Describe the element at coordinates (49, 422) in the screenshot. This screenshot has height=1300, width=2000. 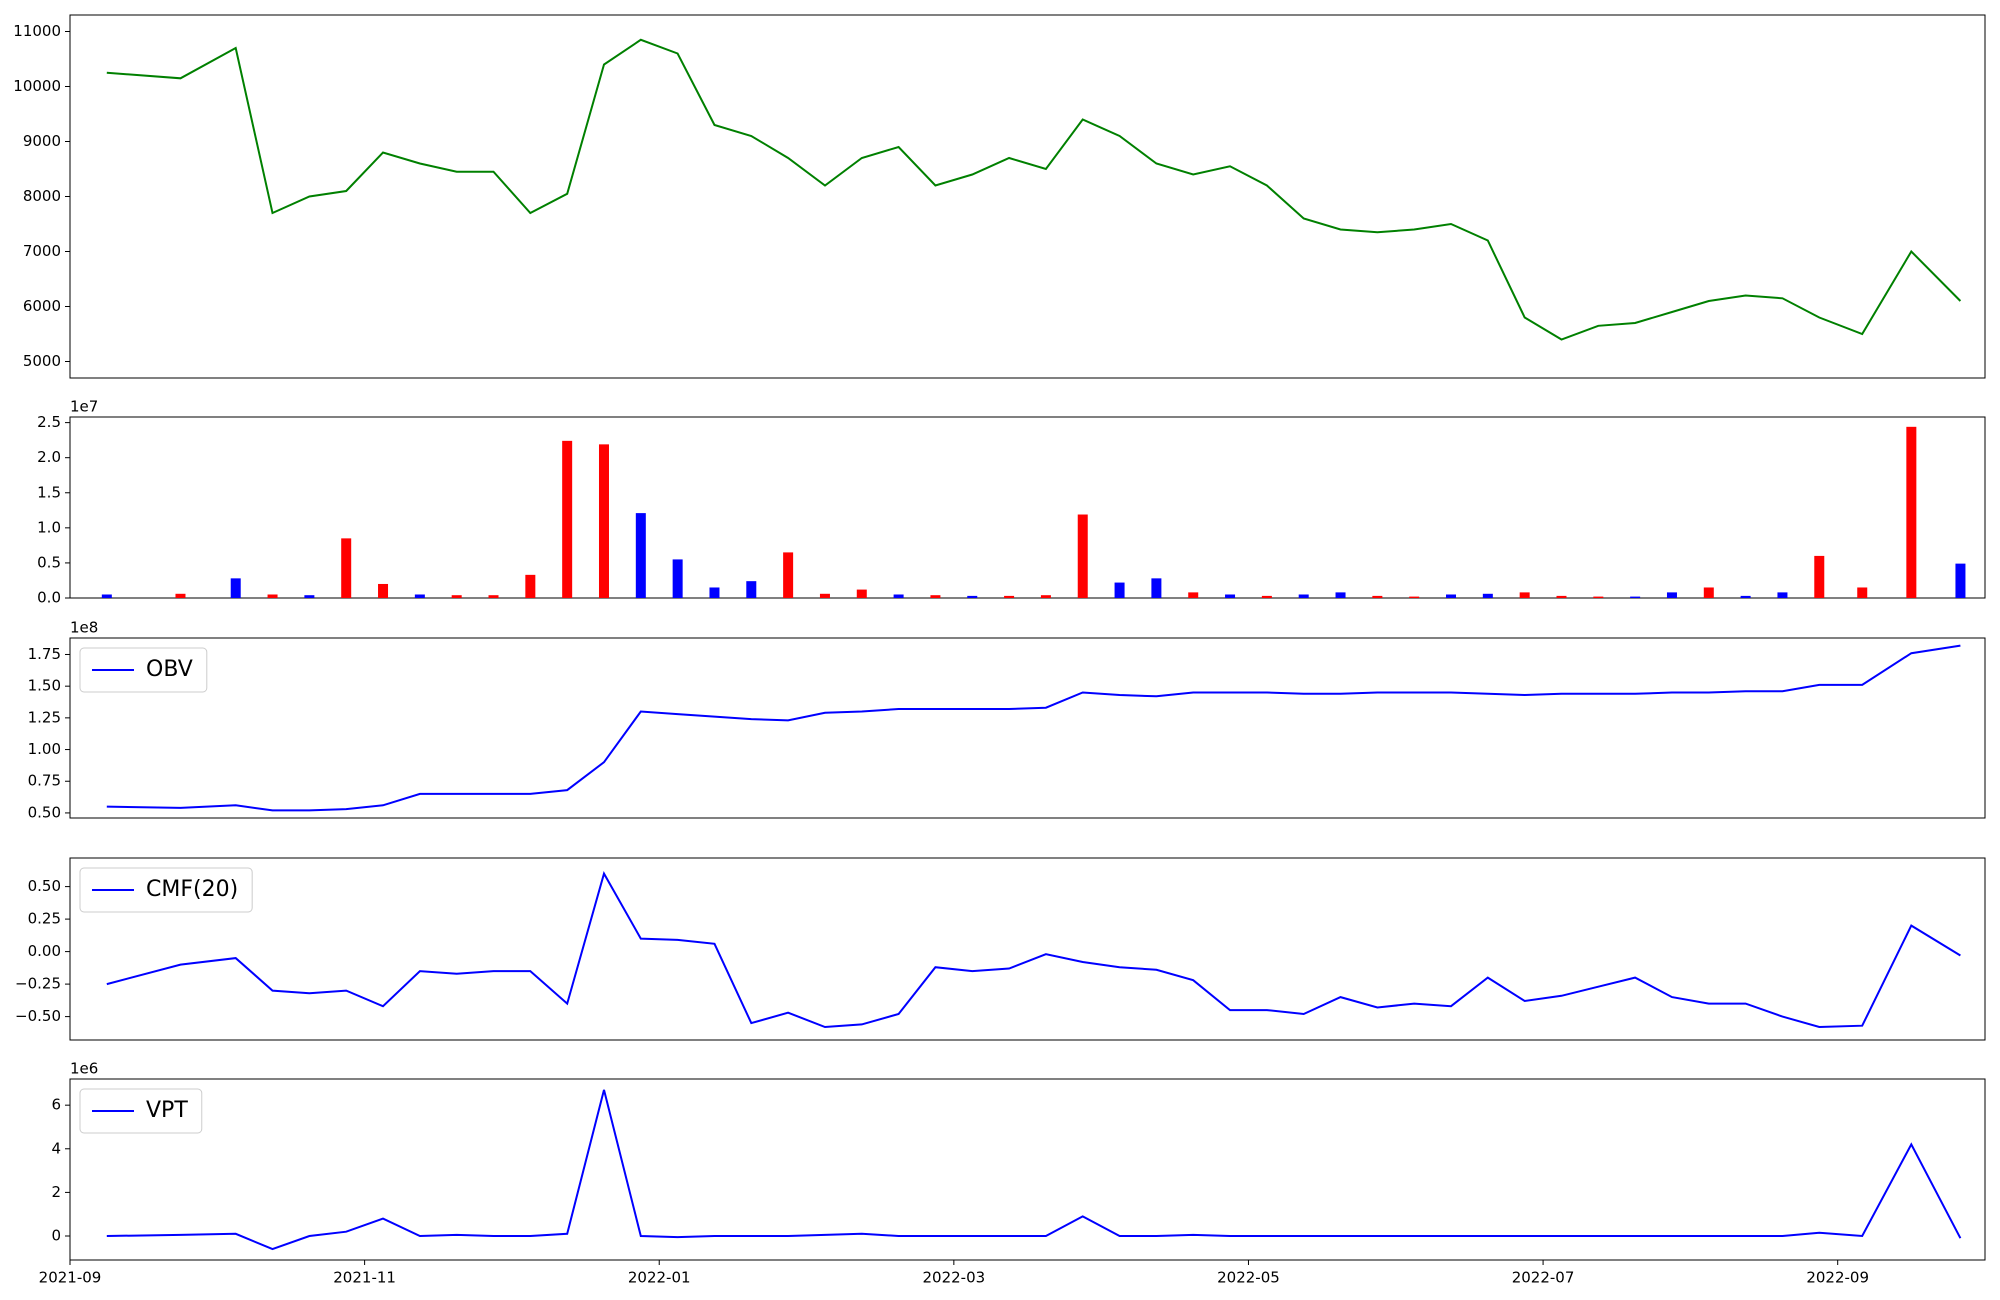
I see `y-tick-label: 2.5` at that location.